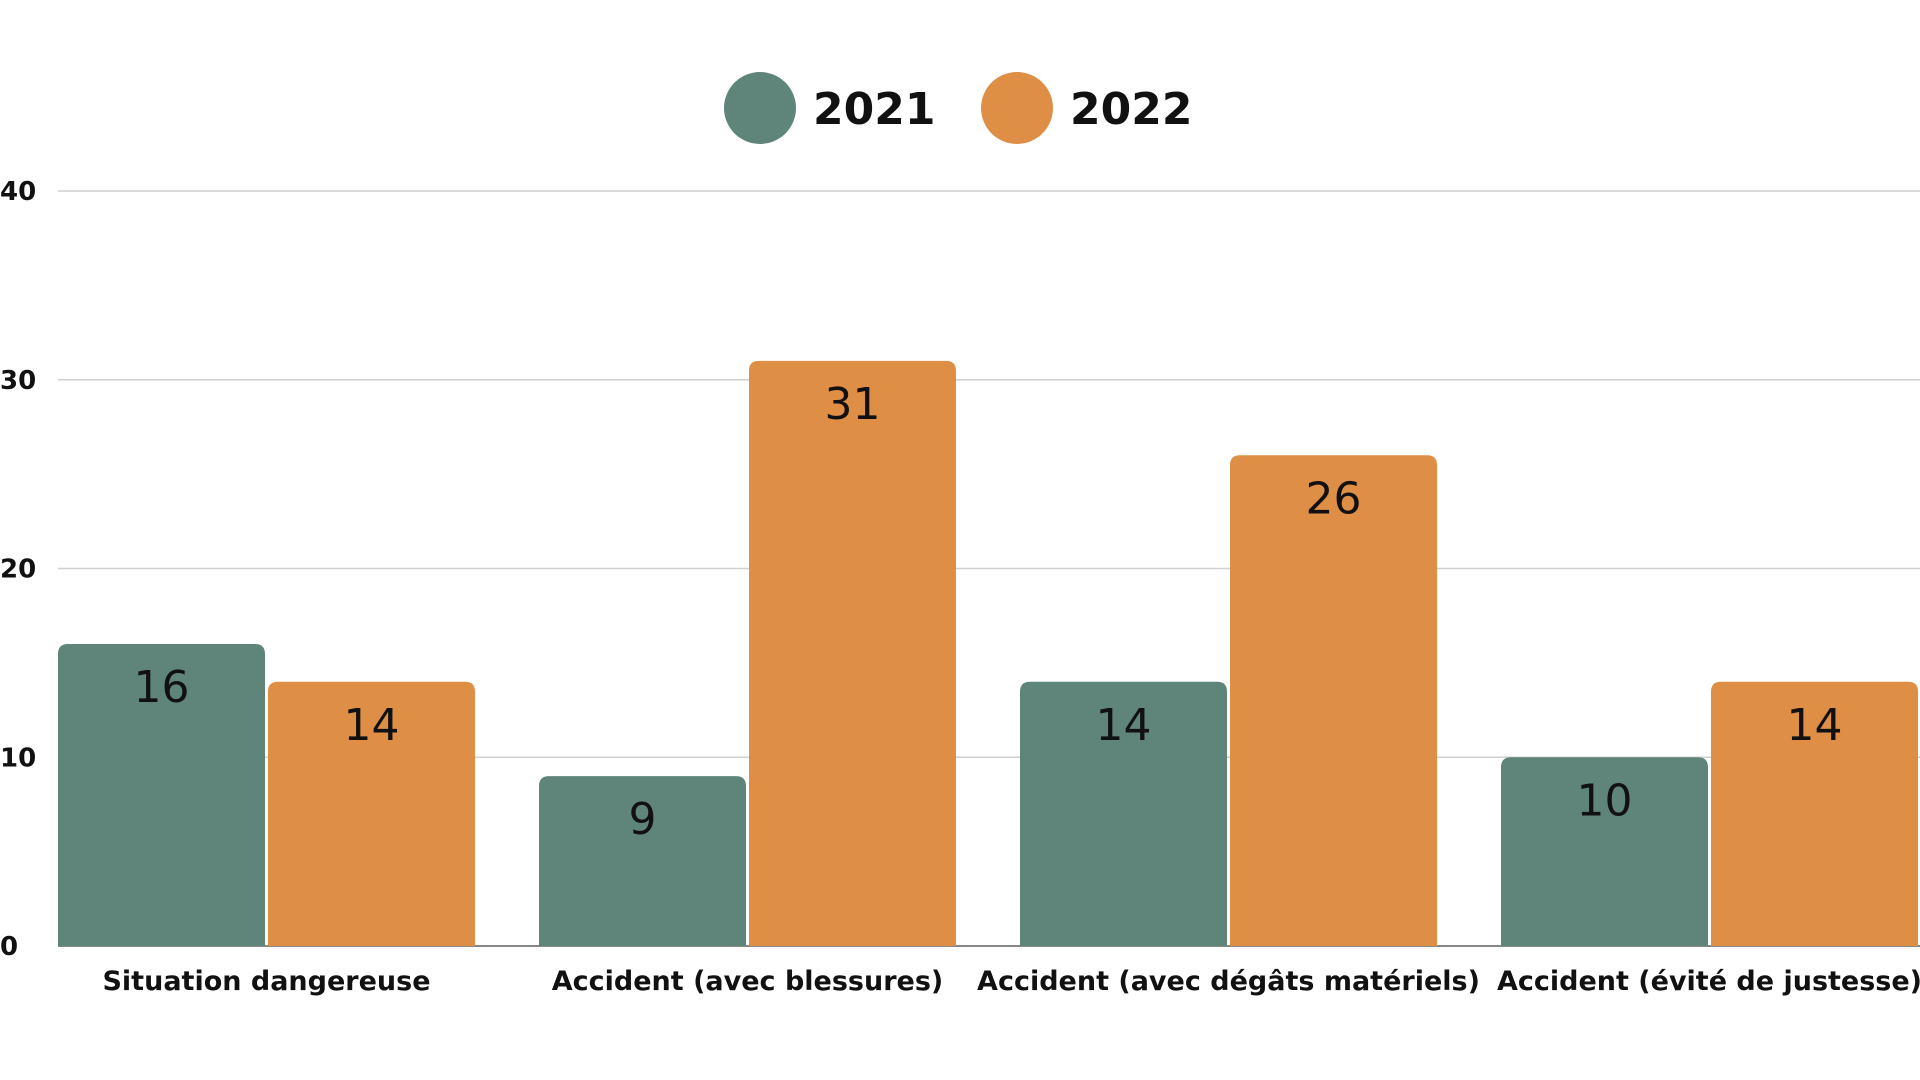  I want to click on y-tick-label: 10, so click(18, 758).